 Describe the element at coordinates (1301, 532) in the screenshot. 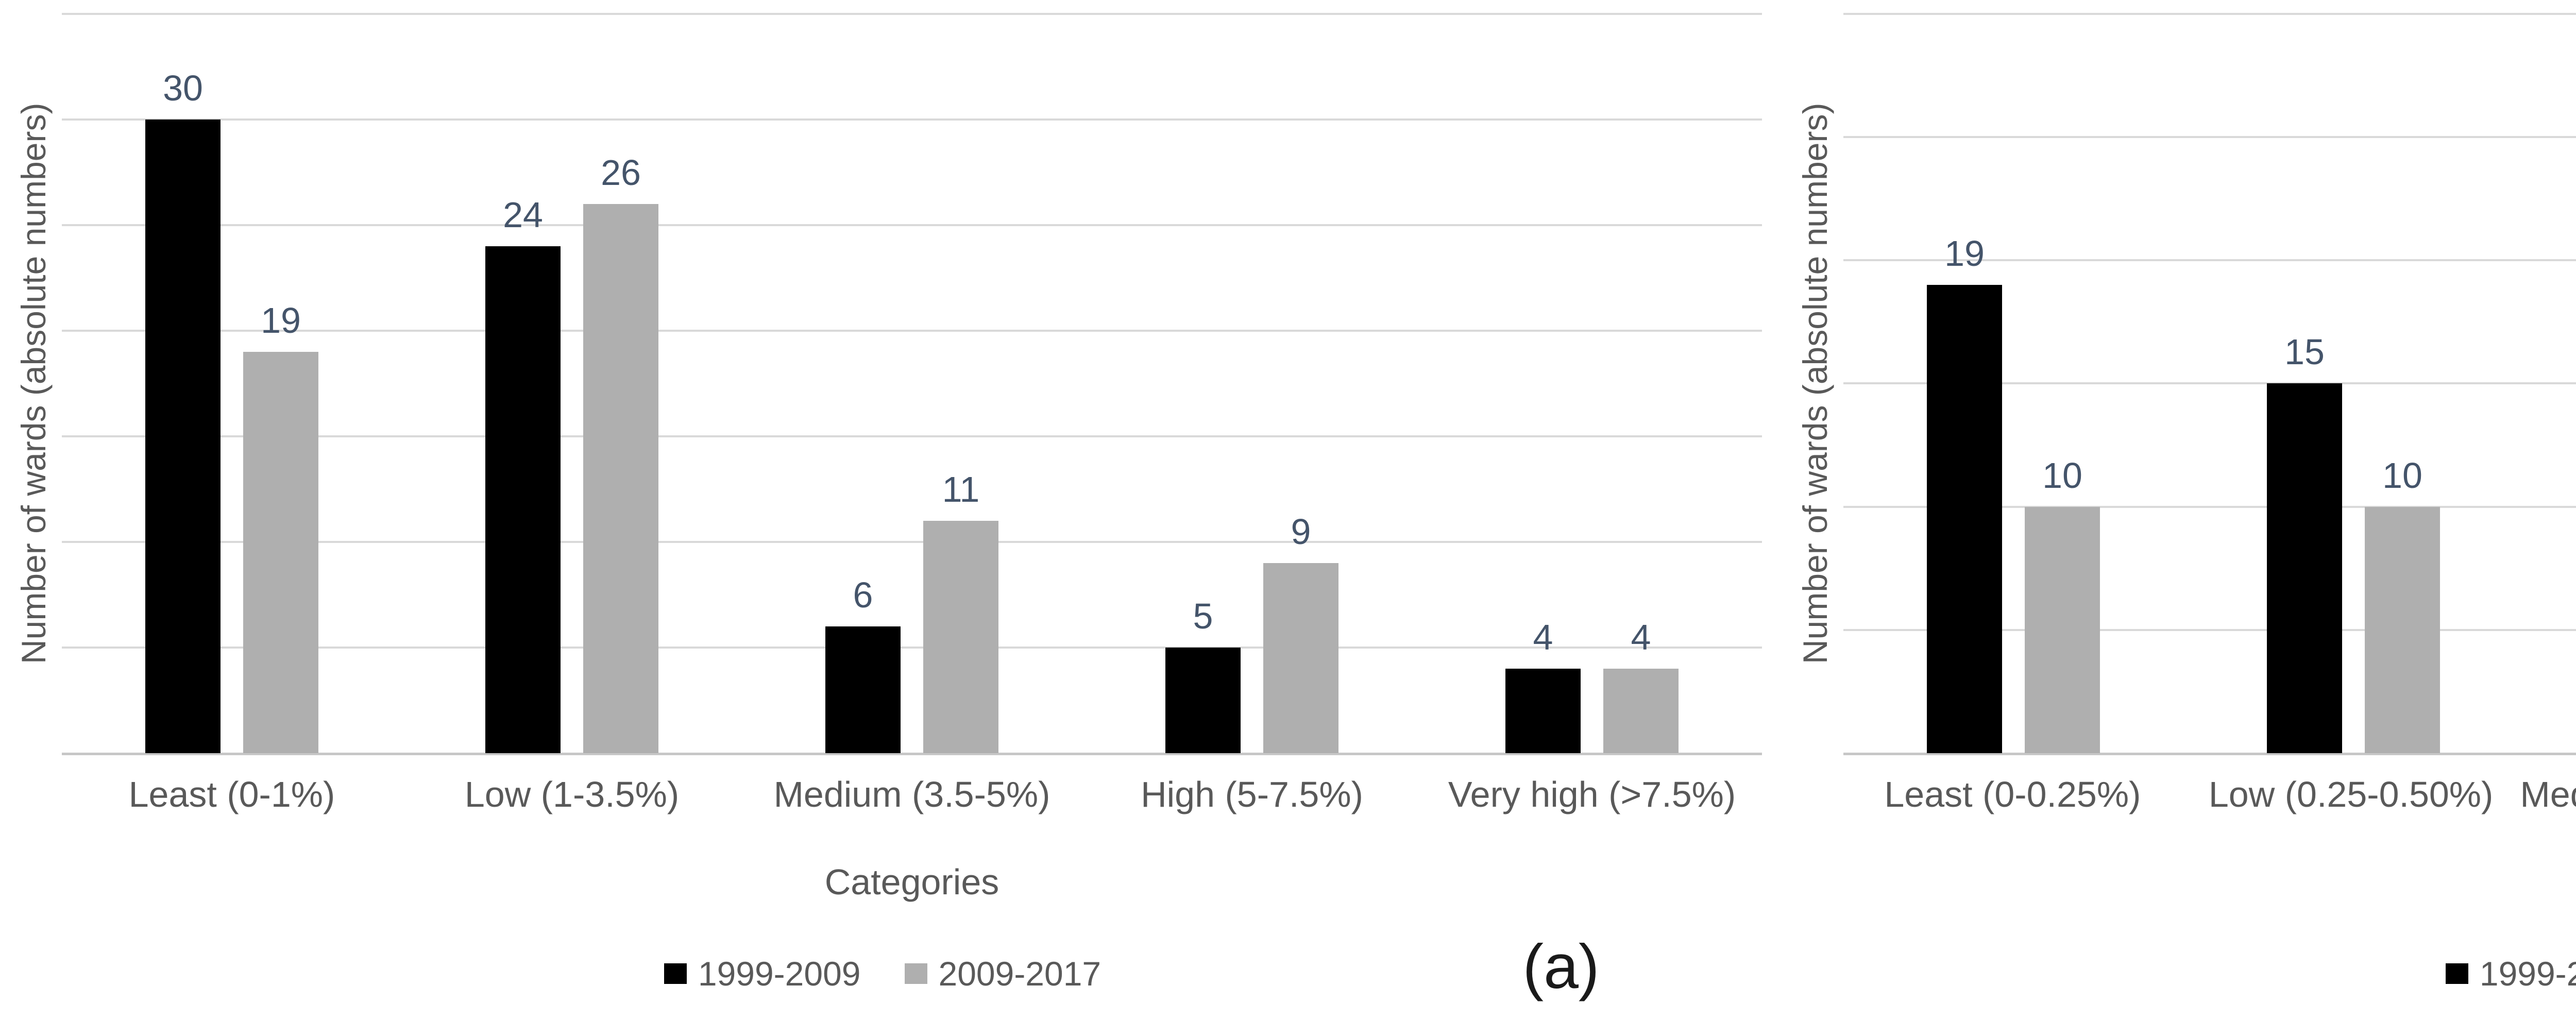

I see `bar-value-label: 9` at that location.